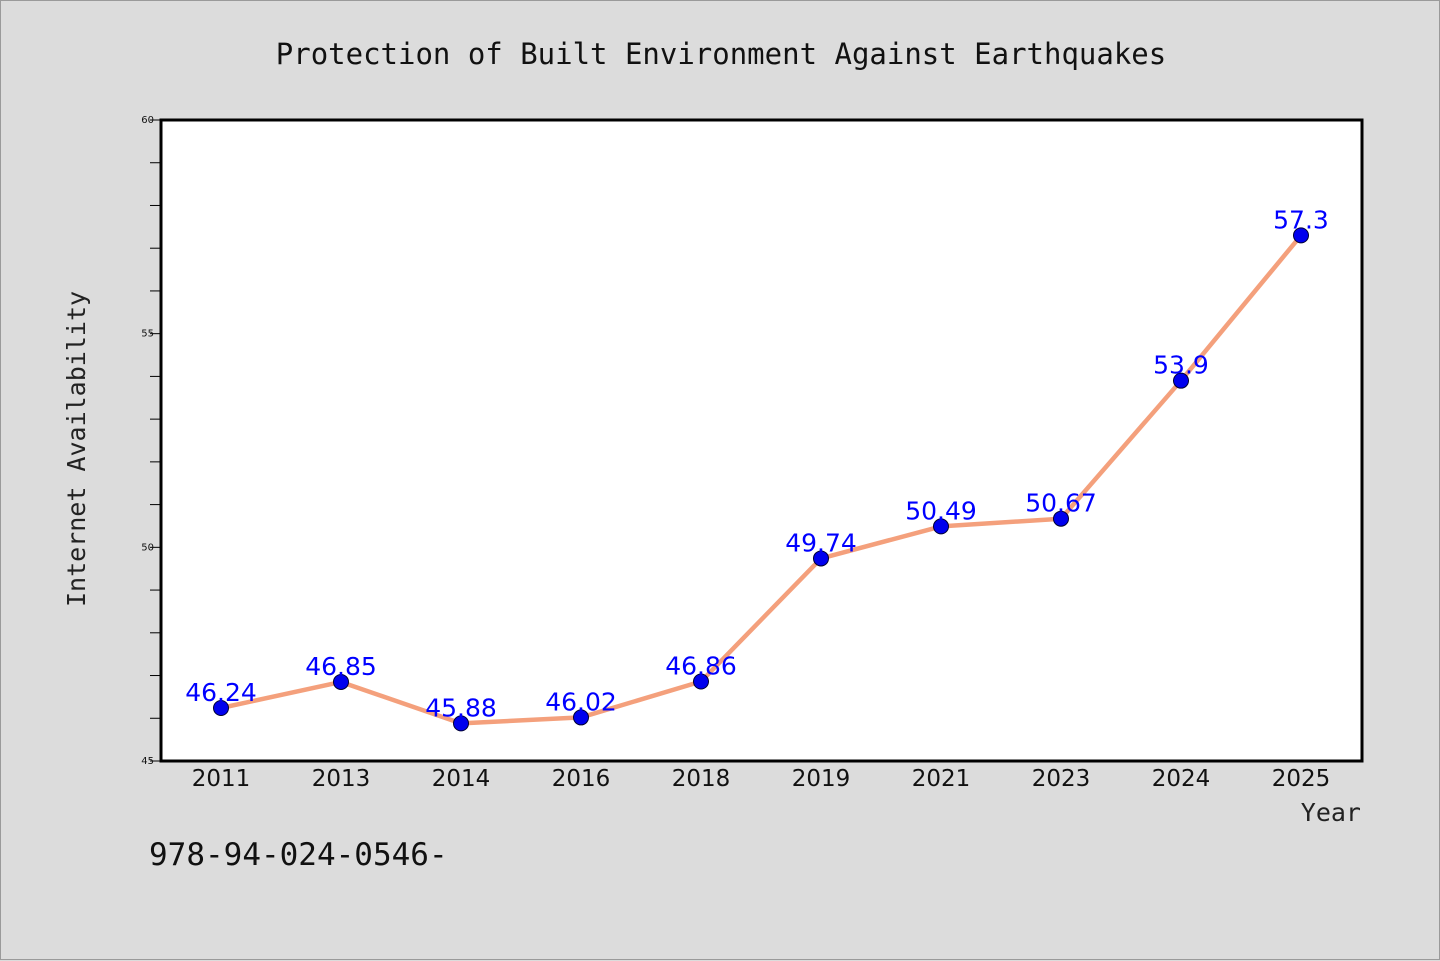 The image size is (1440, 961). Describe the element at coordinates (147, 761) in the screenshot. I see `y-tick-label: 45` at that location.